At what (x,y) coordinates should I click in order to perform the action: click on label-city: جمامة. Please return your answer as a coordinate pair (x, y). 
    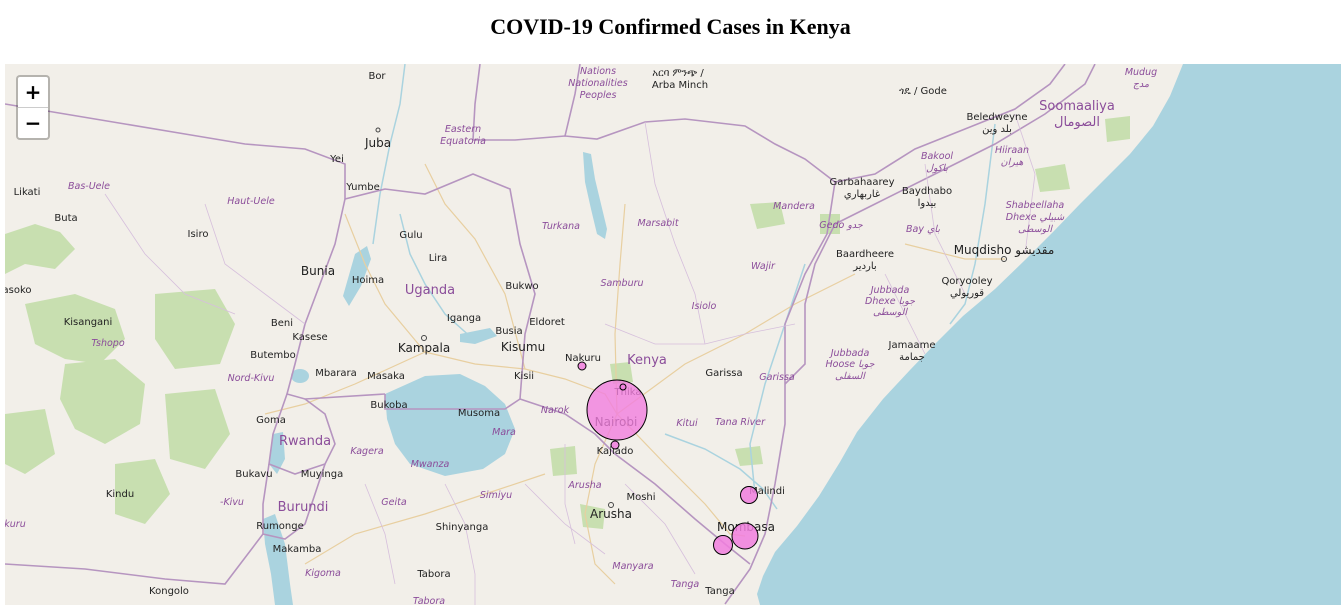
    Looking at the image, I should click on (912, 357).